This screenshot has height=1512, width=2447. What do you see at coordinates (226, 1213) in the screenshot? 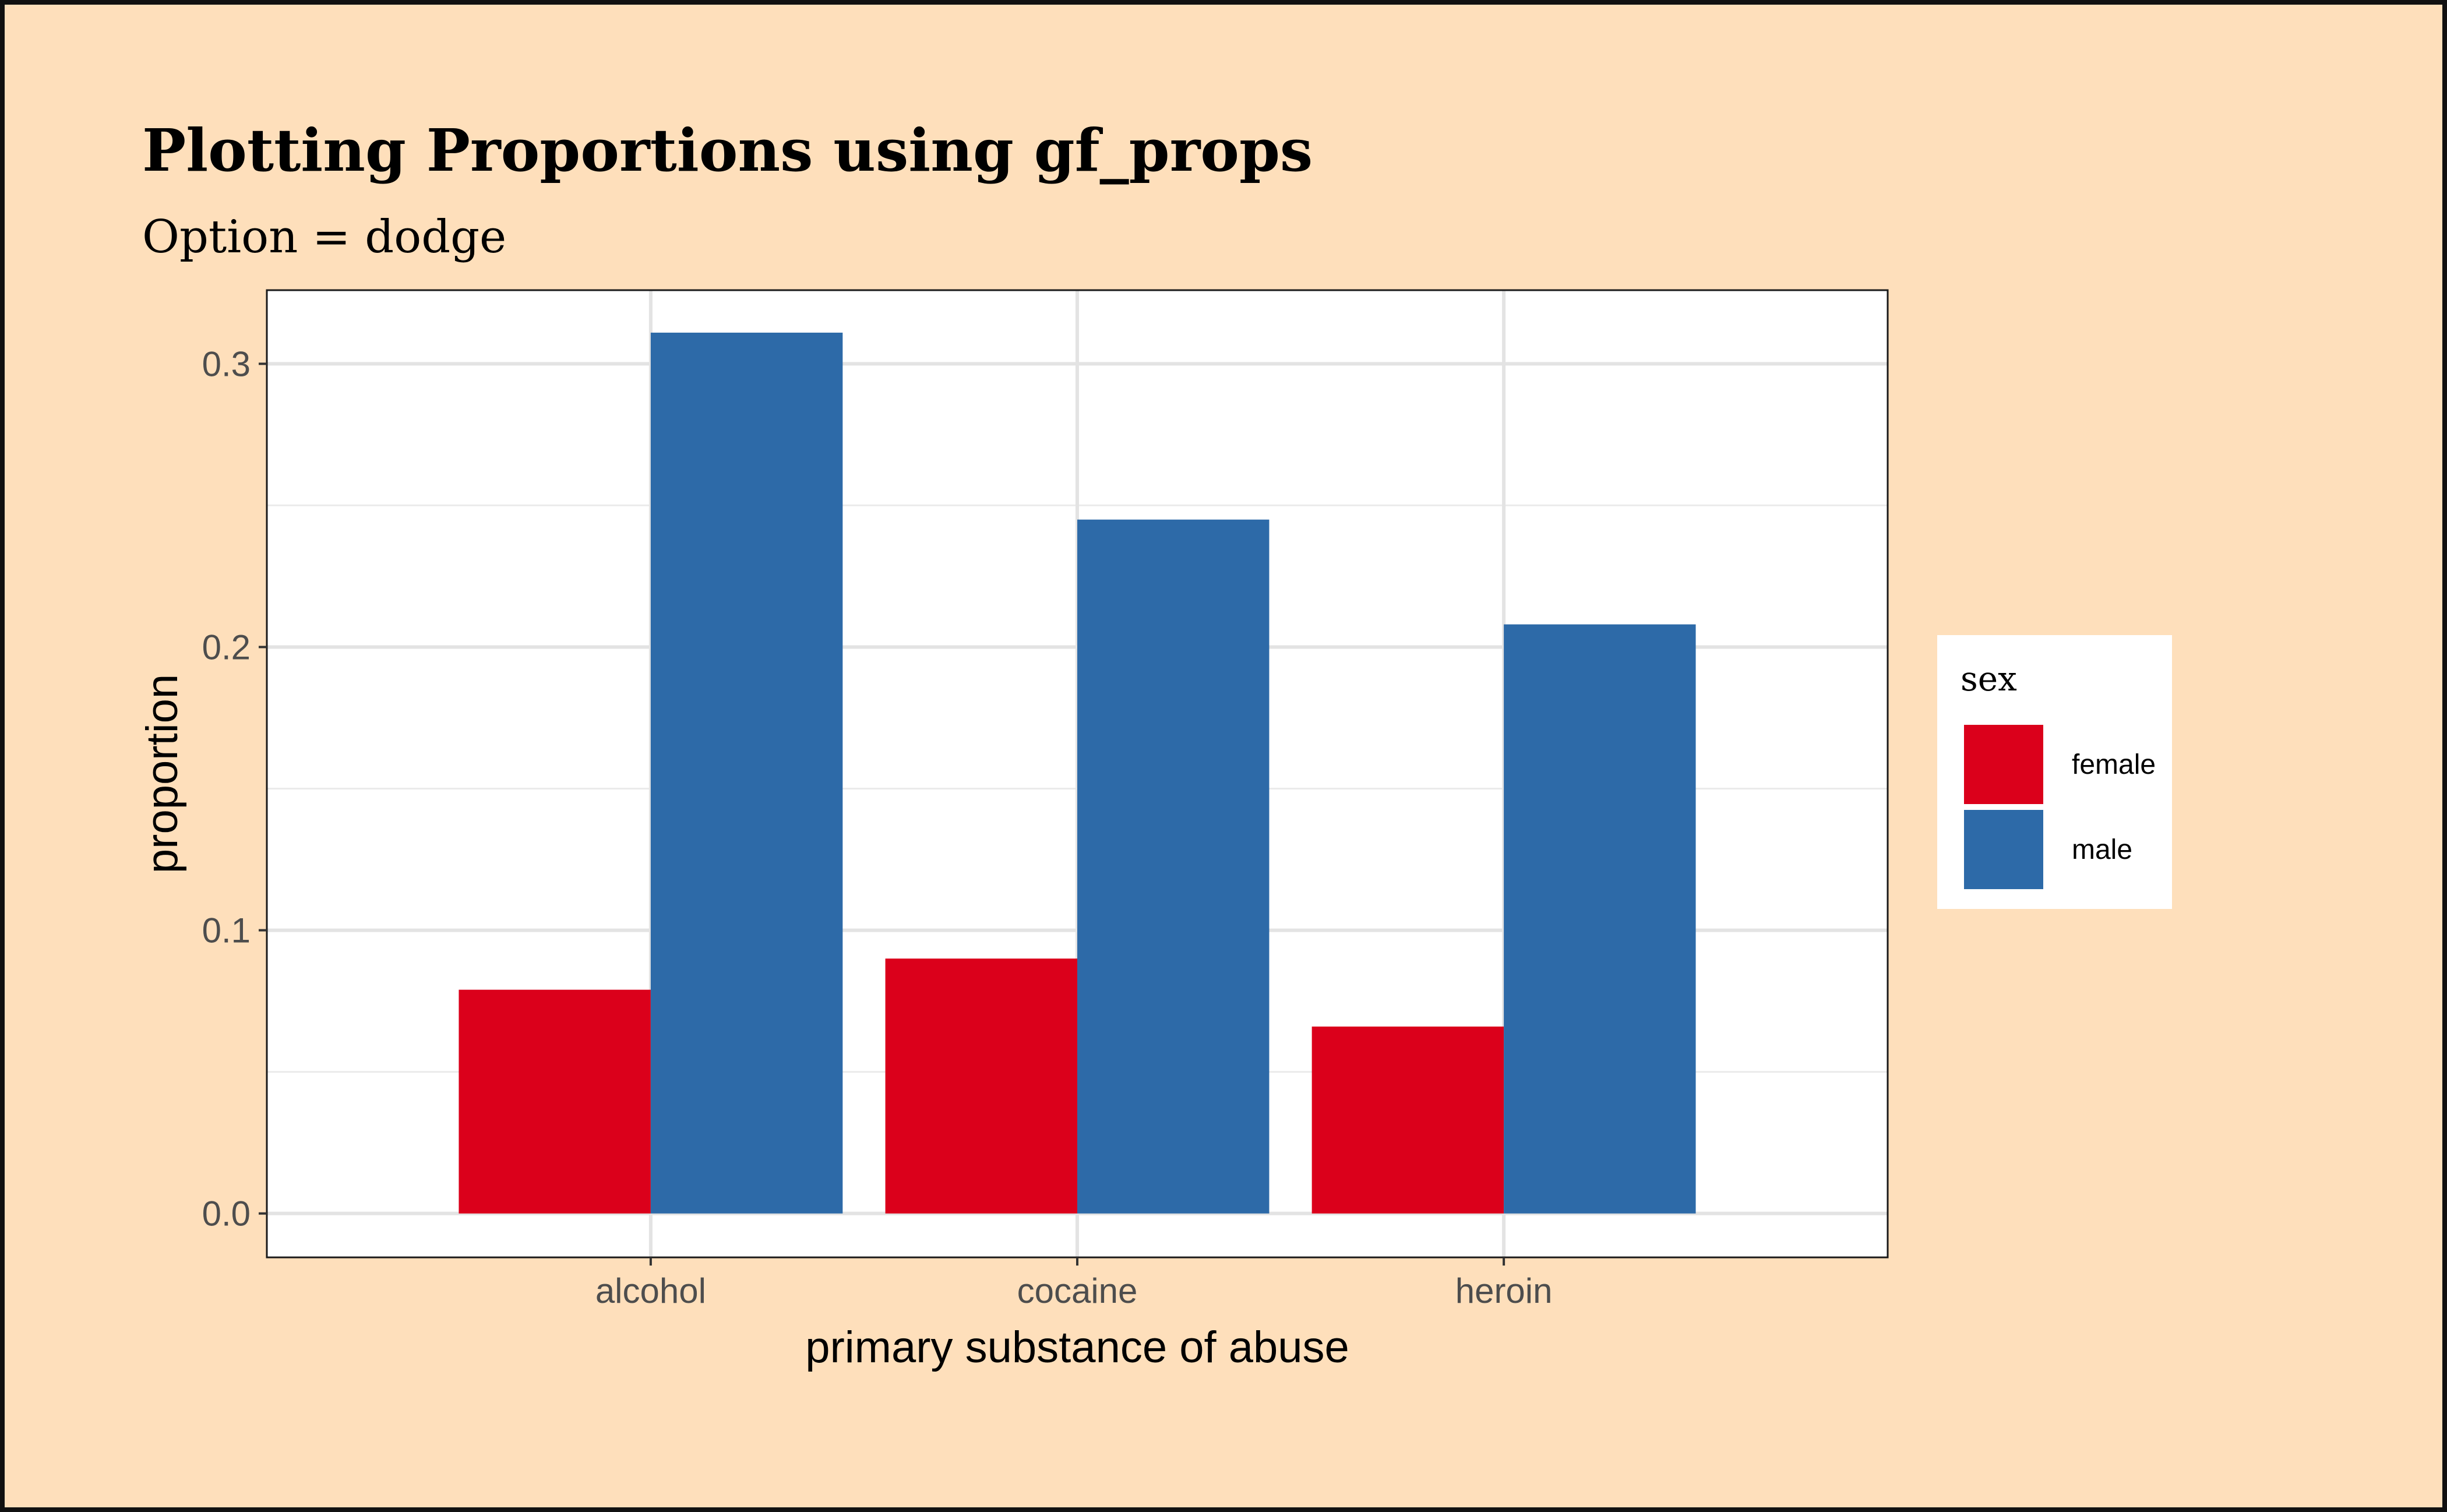
I see `y-tick-label: 0.0` at bounding box center [226, 1213].